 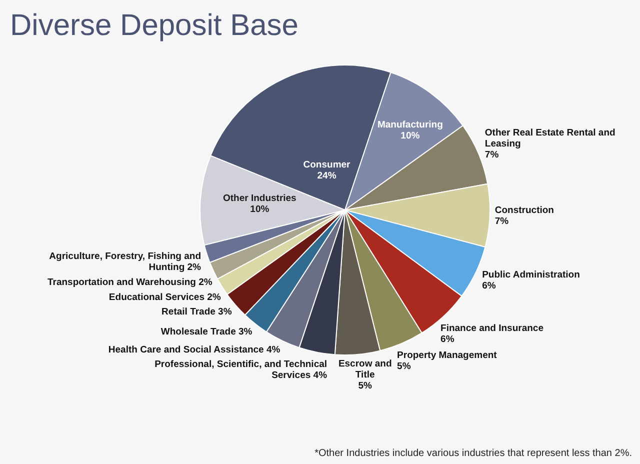 What do you see at coordinates (130, 282) in the screenshot?
I see `slice-label: Transportation and Warehousing 2%` at bounding box center [130, 282].